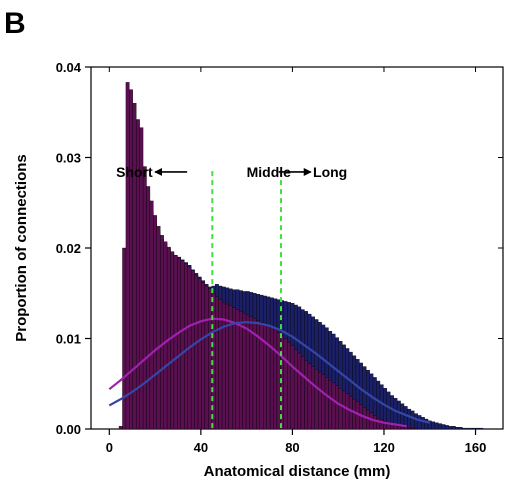 The width and height of the screenshot is (522, 488). I want to click on range-label: Short, so click(134, 172).